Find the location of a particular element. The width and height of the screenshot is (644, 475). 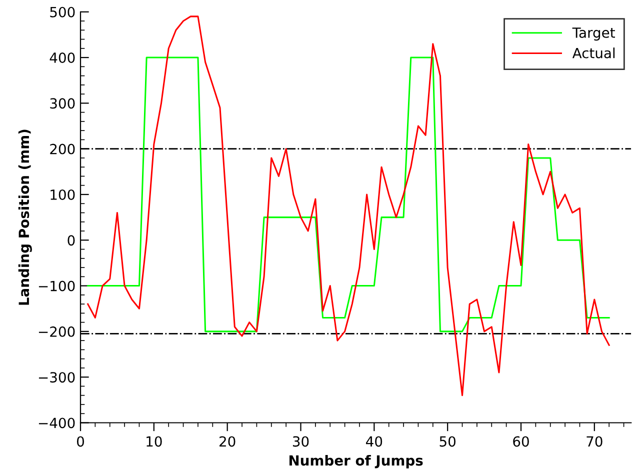

x-tick-label: 30 is located at coordinates (300, 441).